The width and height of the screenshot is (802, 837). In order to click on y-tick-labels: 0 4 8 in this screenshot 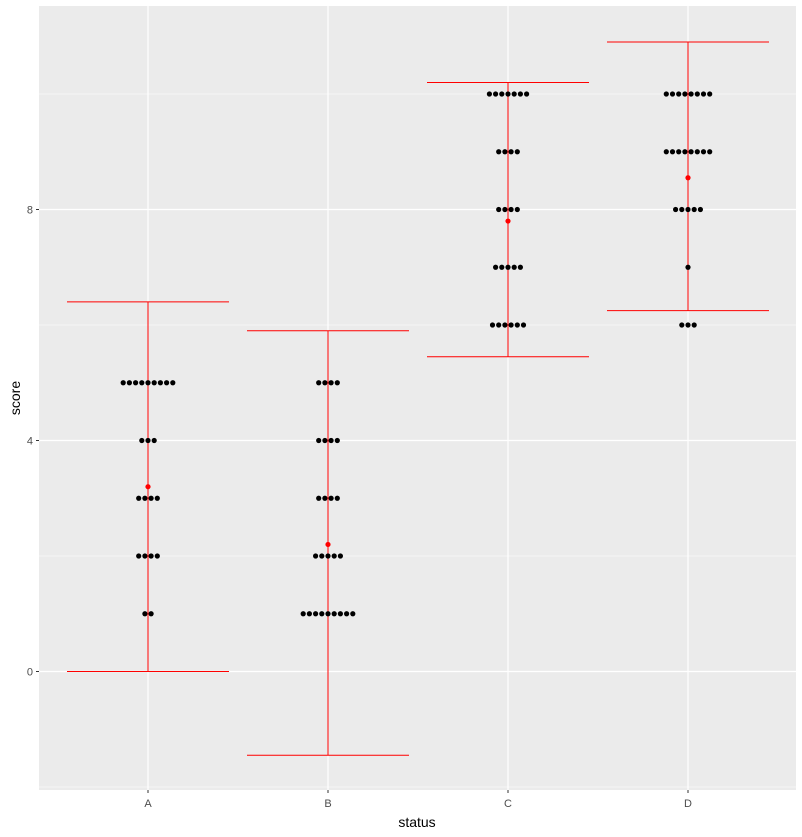, I will do `click(30, 442)`.